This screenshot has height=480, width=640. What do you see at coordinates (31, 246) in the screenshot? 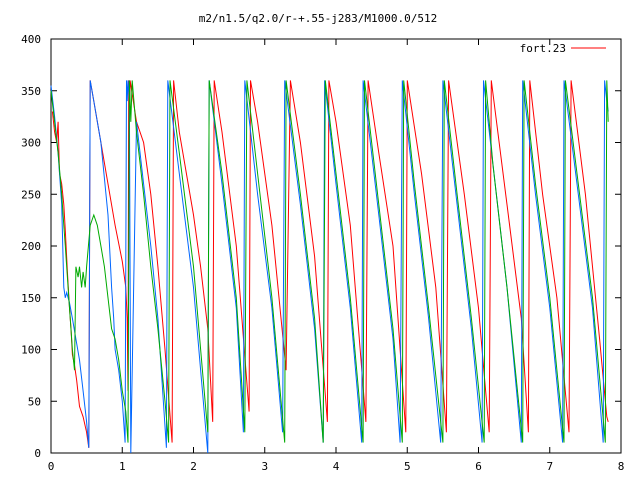
I see `y-tick-label: 200` at bounding box center [31, 246].